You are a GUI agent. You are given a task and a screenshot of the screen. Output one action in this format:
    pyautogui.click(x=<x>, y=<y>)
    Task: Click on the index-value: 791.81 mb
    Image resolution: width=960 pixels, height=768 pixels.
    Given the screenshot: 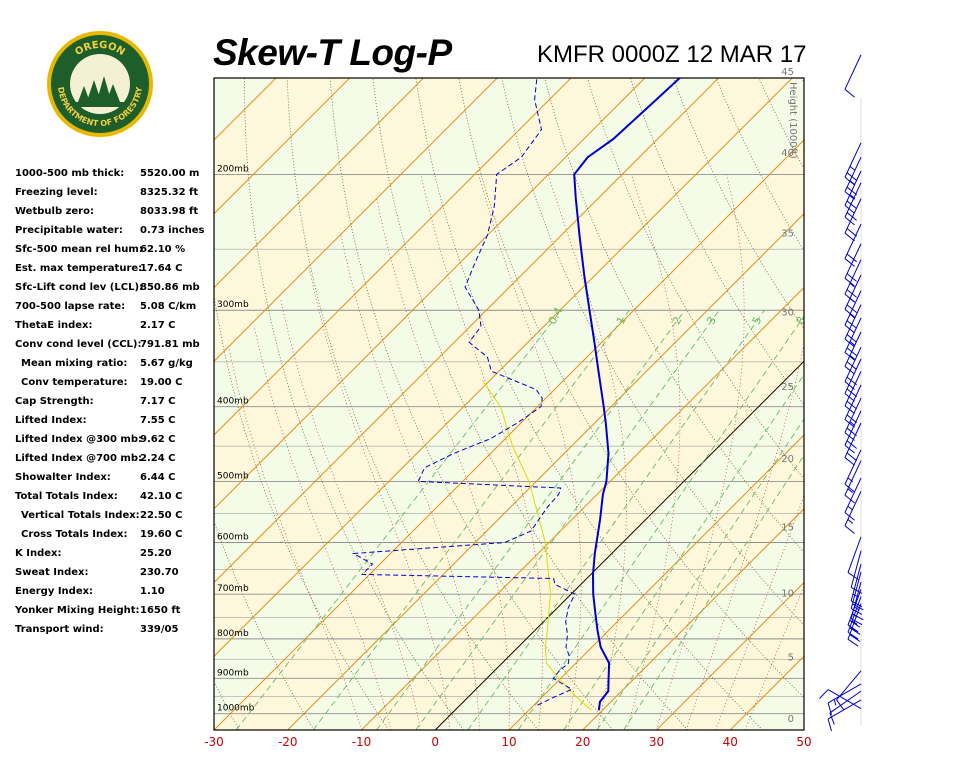 What is the action you would take?
    pyautogui.click(x=170, y=344)
    